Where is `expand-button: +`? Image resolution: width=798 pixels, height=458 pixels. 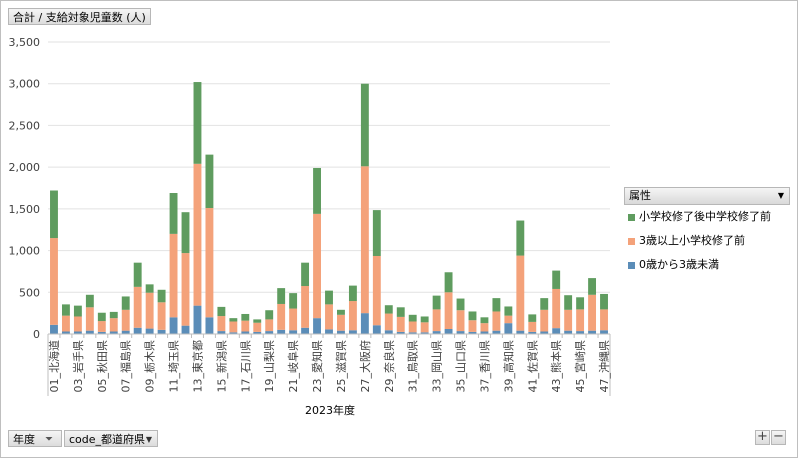
expand-button: + is located at coordinates (762, 437).